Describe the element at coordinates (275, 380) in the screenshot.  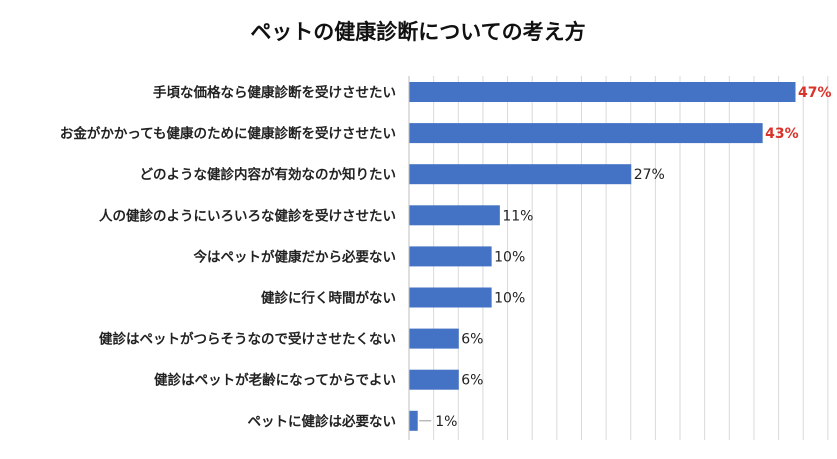
I see `category-label: 健診はペットが老齢になってからでよい` at that location.